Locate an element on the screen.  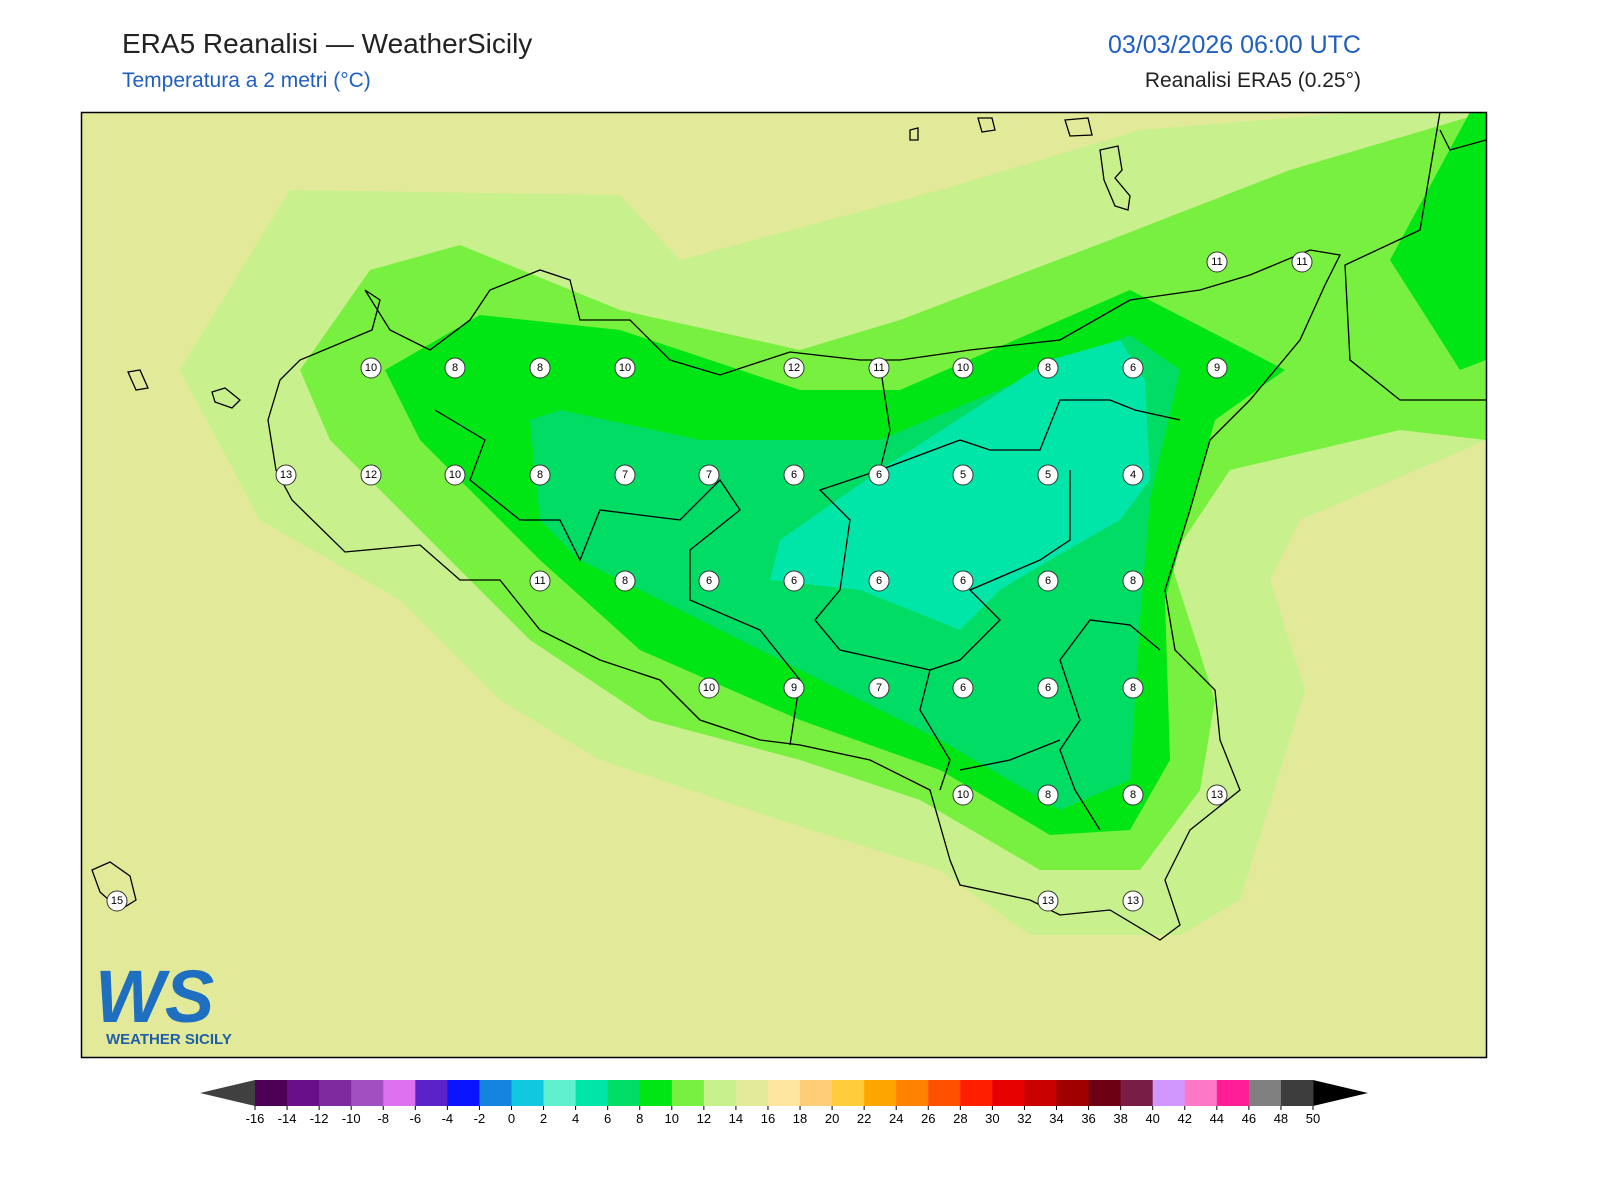
colorbar-tick-label: 4 is located at coordinates (575, 1118).